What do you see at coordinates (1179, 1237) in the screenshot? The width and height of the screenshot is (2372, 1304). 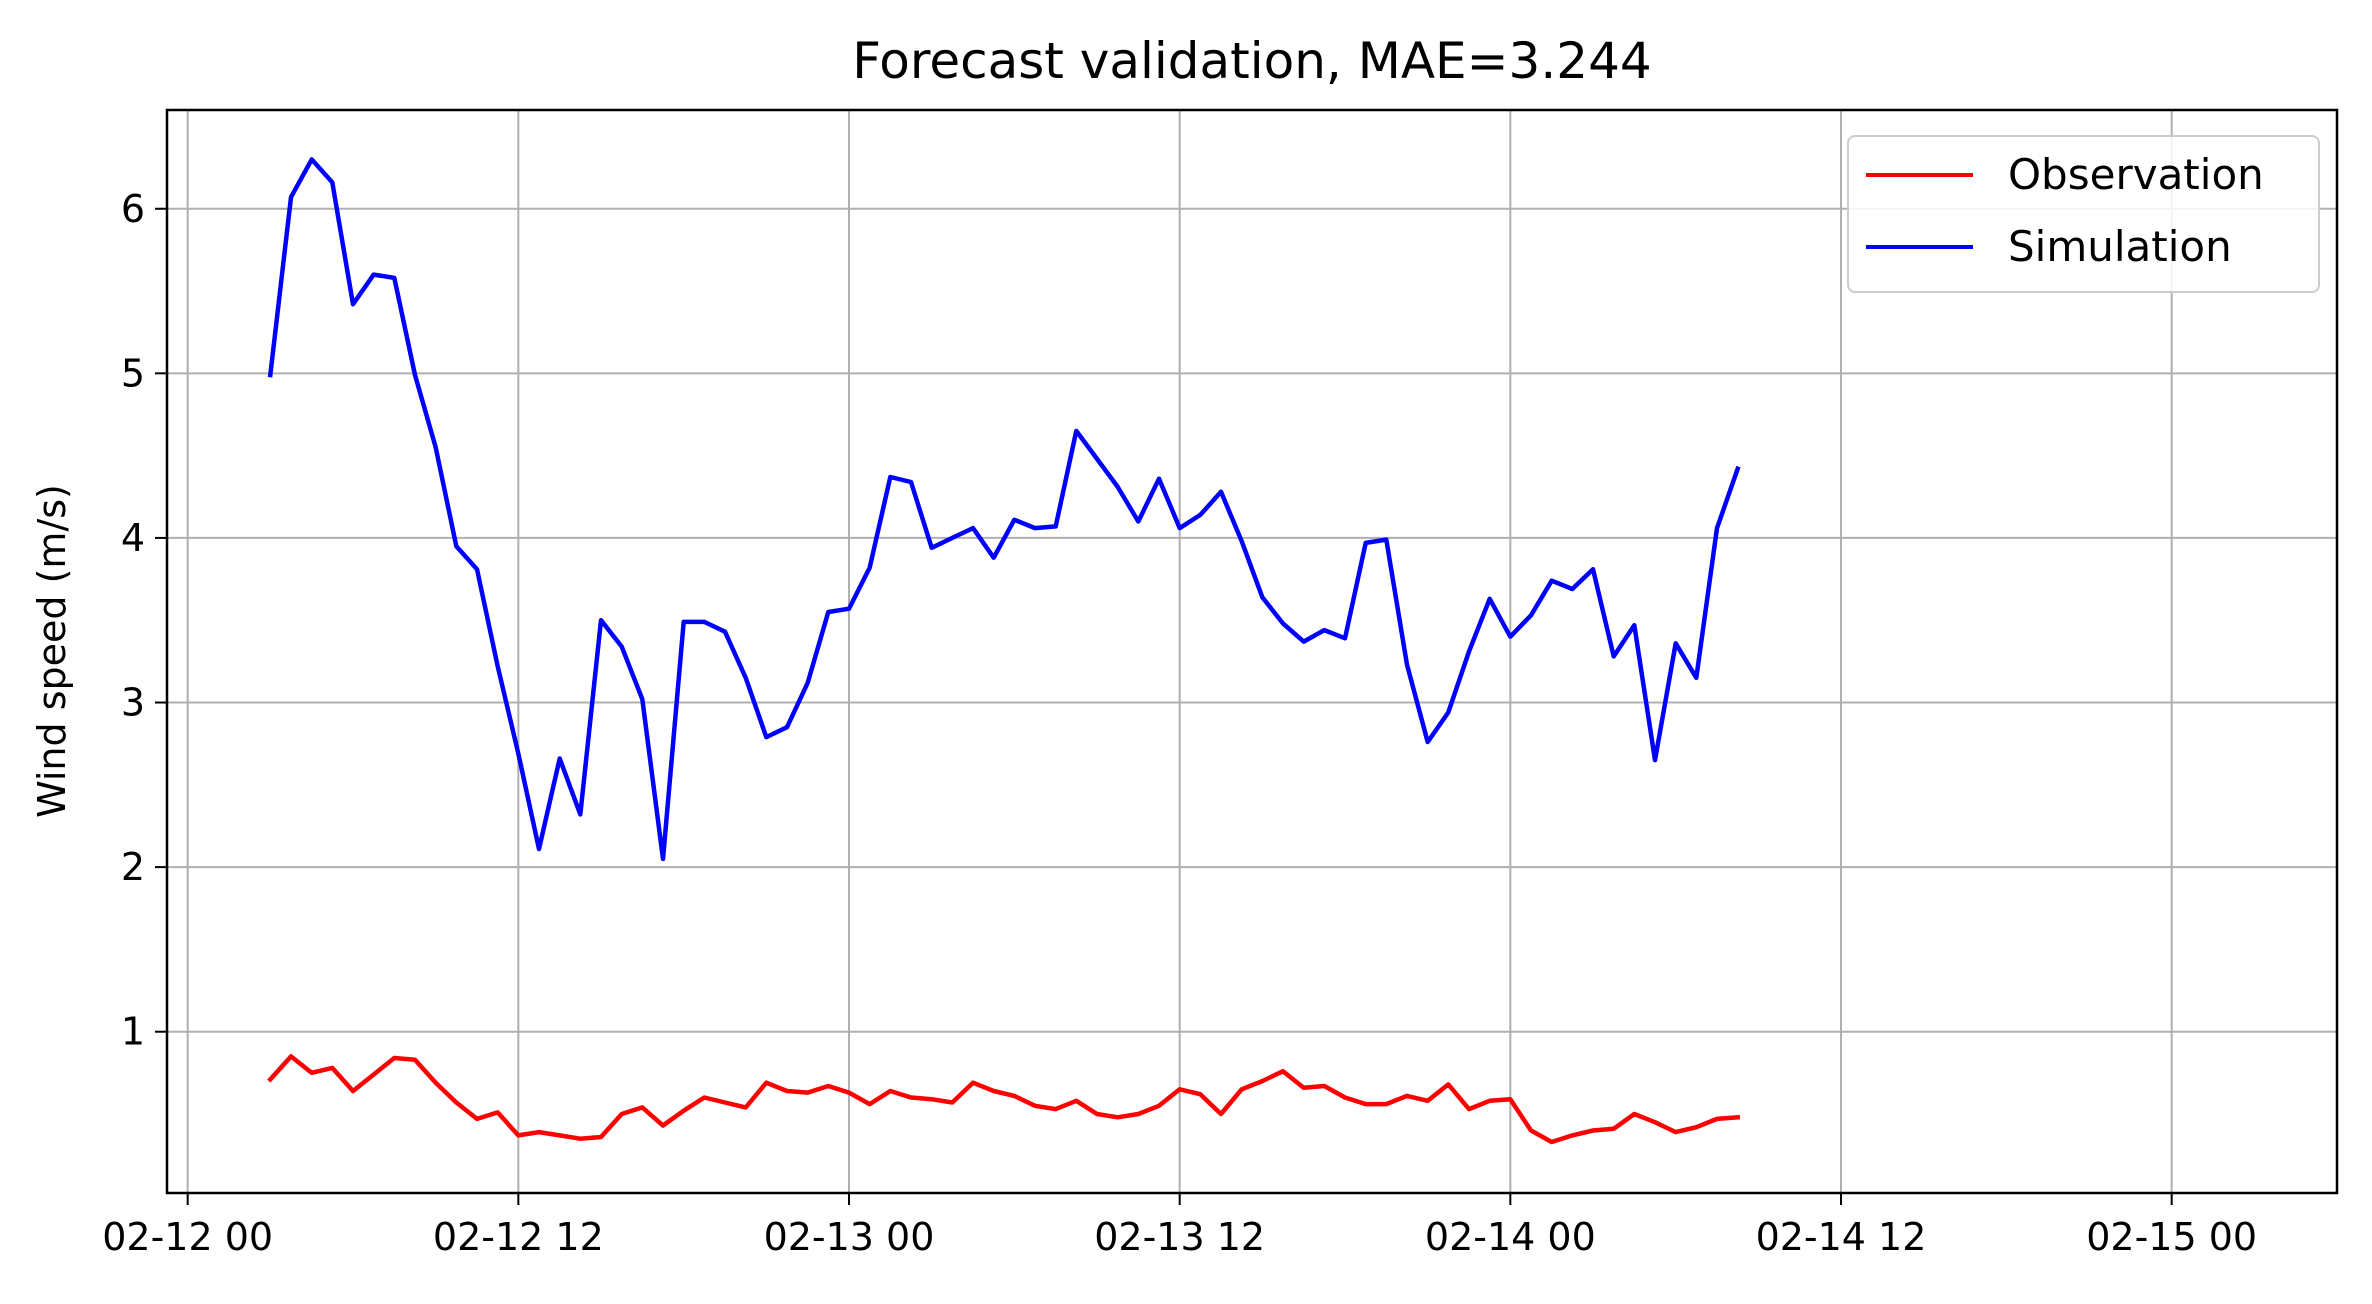 I see `x-tick-label: 02-13 12` at bounding box center [1179, 1237].